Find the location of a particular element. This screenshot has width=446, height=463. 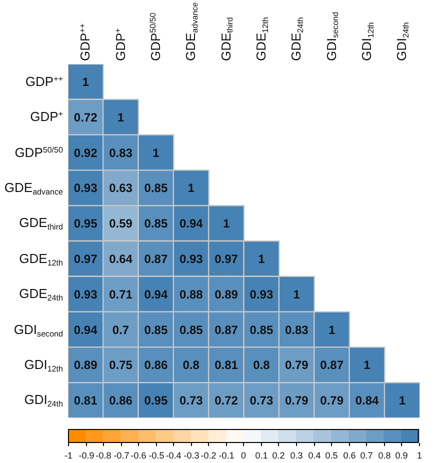

color-bar-label: 0 is located at coordinates (243, 455).